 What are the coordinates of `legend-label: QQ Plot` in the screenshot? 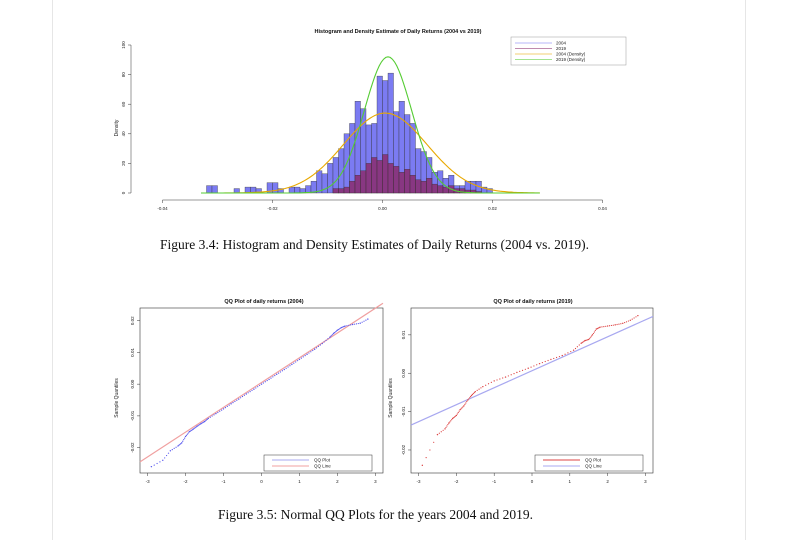 It's located at (593, 460).